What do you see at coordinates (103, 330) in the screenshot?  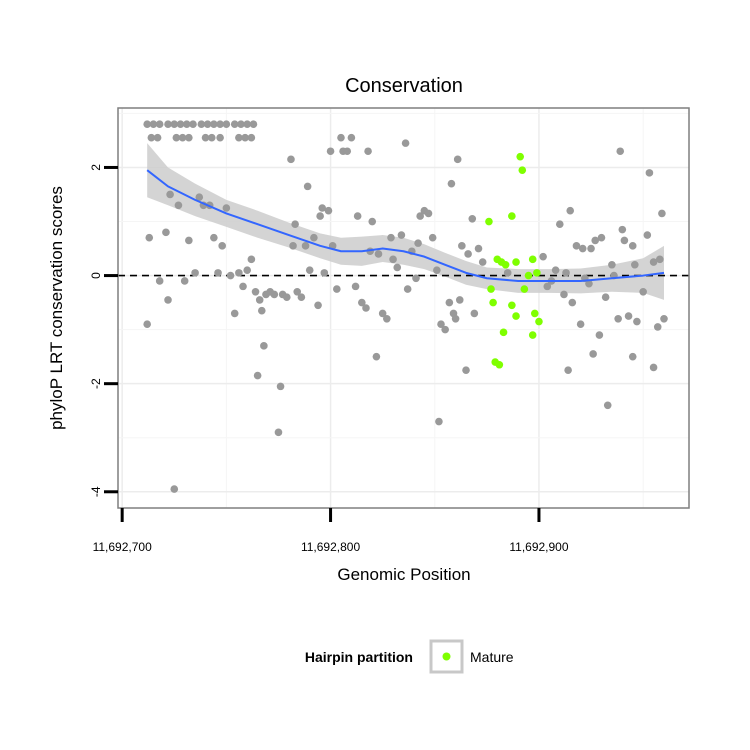 I see `y-axis: -4 -2 0 2` at bounding box center [103, 330].